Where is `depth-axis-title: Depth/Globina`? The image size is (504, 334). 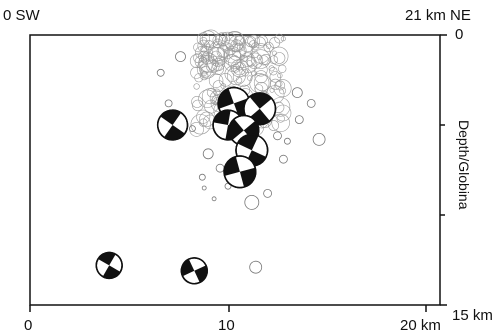
depth-axis-title: Depth/Globina is located at coordinates (464, 165).